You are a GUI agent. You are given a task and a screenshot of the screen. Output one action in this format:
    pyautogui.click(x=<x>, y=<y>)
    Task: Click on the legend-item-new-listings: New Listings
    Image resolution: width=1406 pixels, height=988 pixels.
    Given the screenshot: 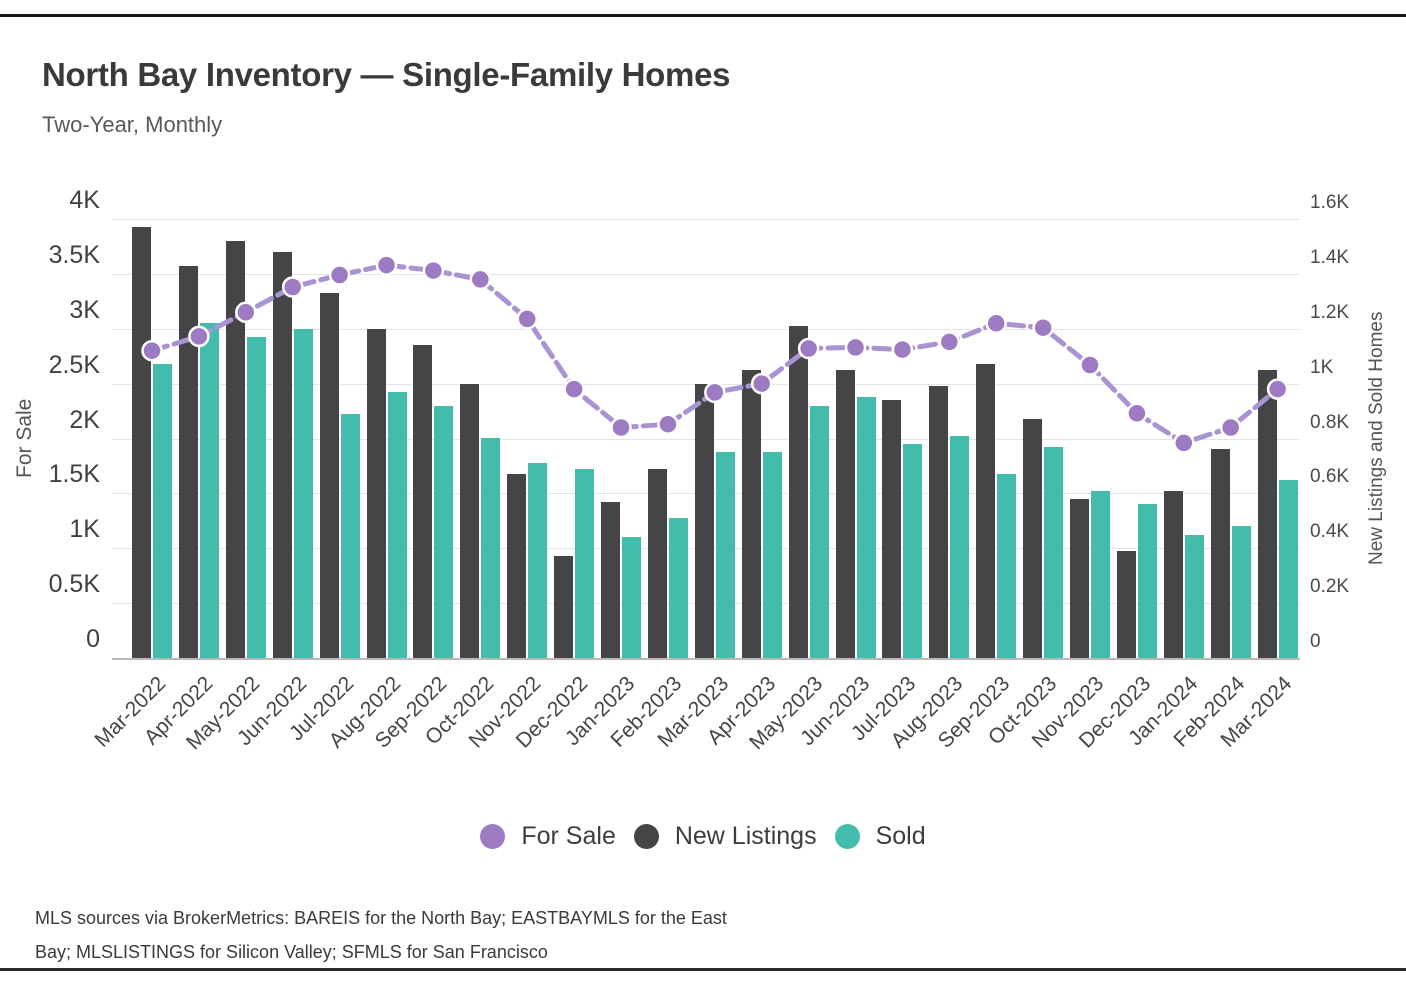 What is the action you would take?
    pyautogui.click(x=725, y=836)
    